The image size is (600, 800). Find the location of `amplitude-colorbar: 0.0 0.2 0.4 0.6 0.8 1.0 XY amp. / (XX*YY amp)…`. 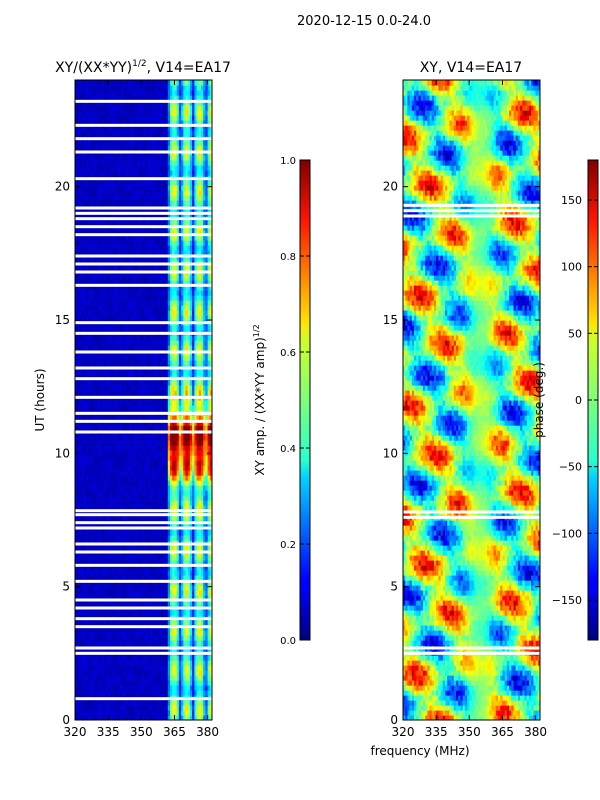

amplitude-colorbar: 0.0 0.2 0.4 0.6 0.8 1.0 XY amp. / (XX*YY amp)… is located at coordinates (281, 401).